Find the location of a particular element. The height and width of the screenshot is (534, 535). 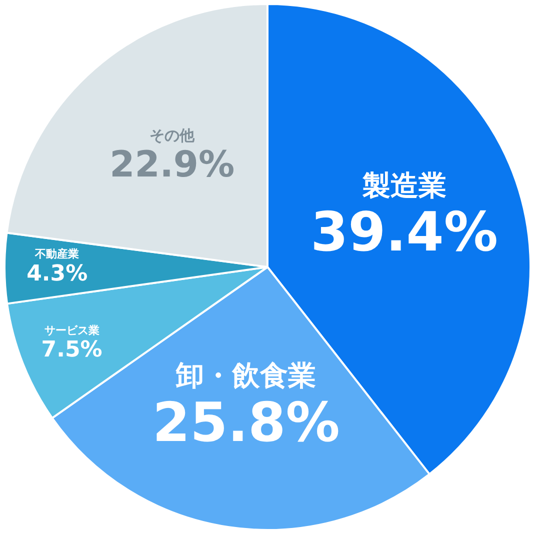

slice-label: 製造業 is located at coordinates (403, 185).